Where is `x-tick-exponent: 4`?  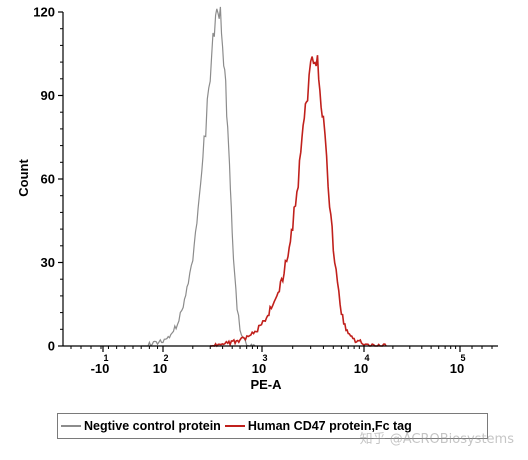
x-tick-exponent: 4 is located at coordinates (366, 358).